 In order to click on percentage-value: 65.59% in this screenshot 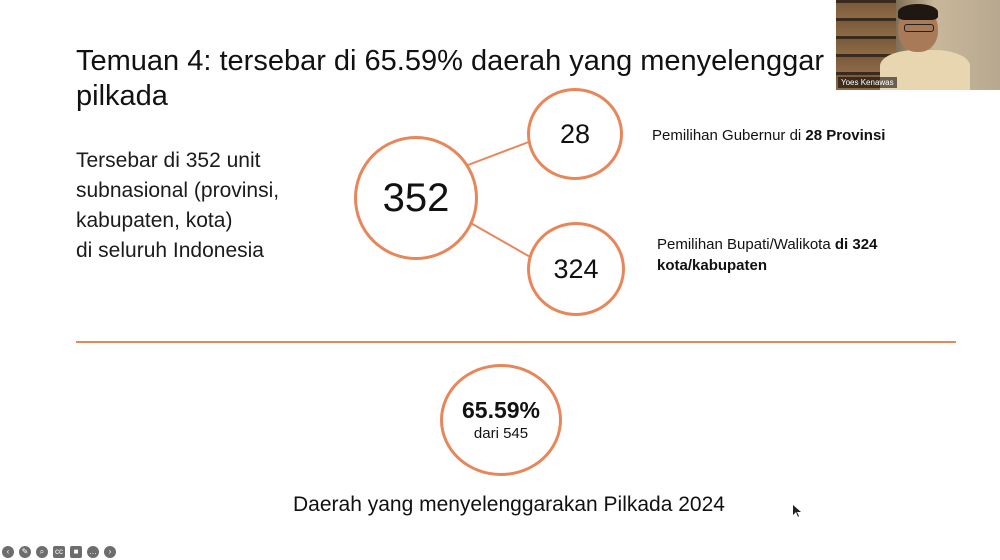, I will do `click(500, 410)`.